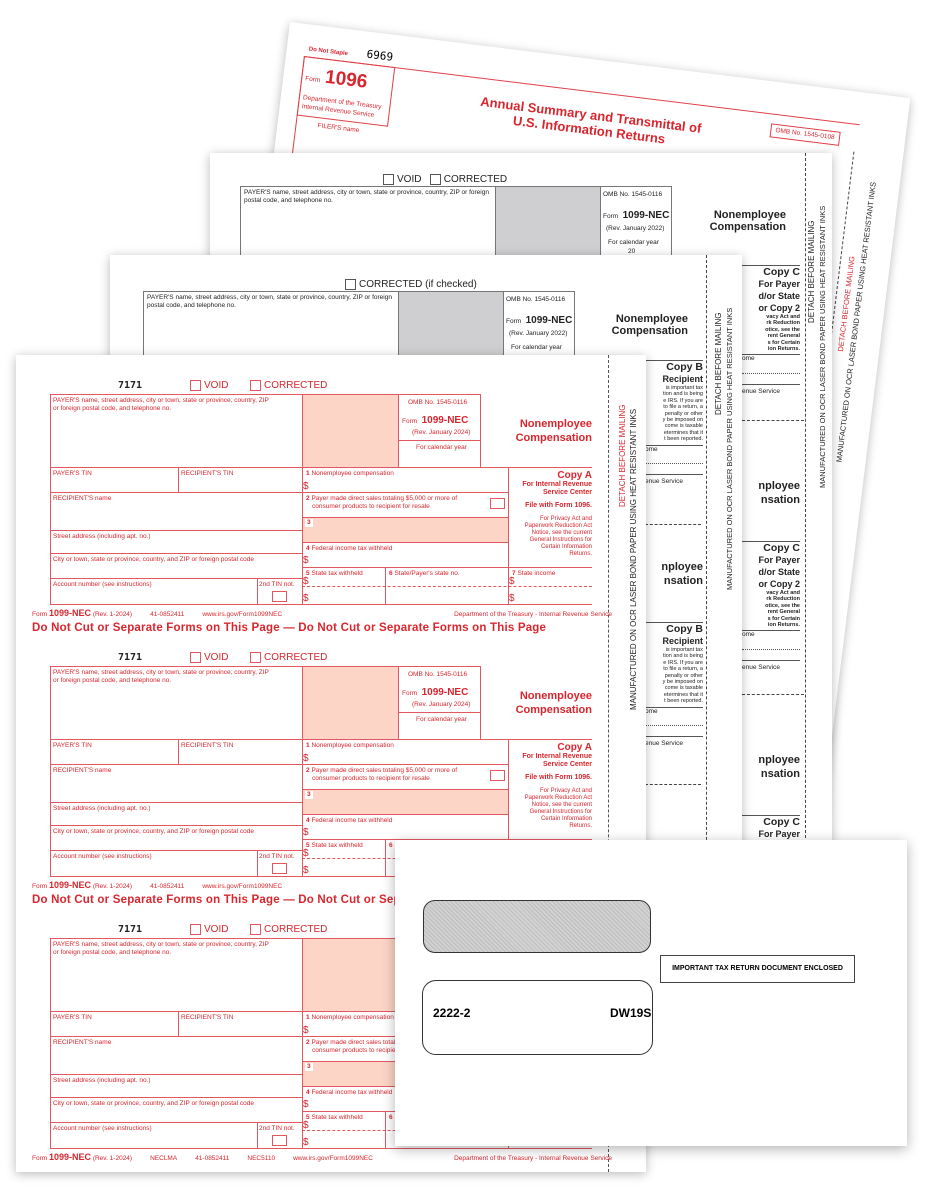 The height and width of the screenshot is (1200, 925). I want to click on box7-label: State income, so click(536, 573).